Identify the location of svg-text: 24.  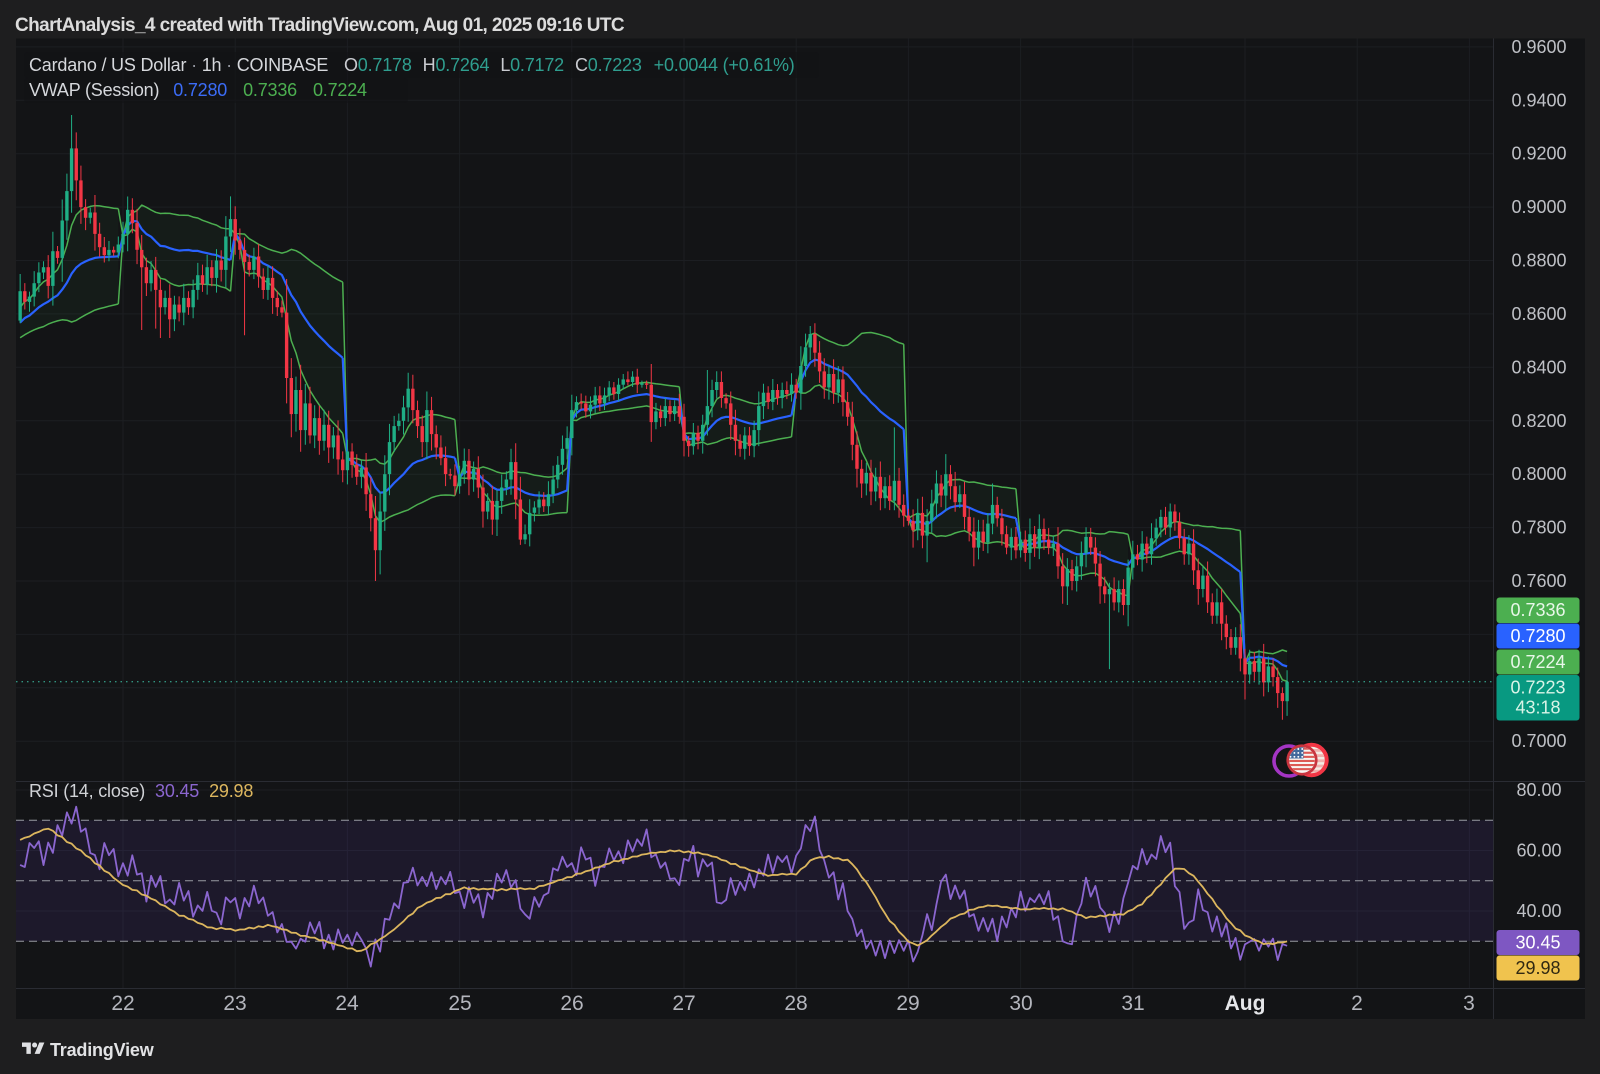
(347, 1003).